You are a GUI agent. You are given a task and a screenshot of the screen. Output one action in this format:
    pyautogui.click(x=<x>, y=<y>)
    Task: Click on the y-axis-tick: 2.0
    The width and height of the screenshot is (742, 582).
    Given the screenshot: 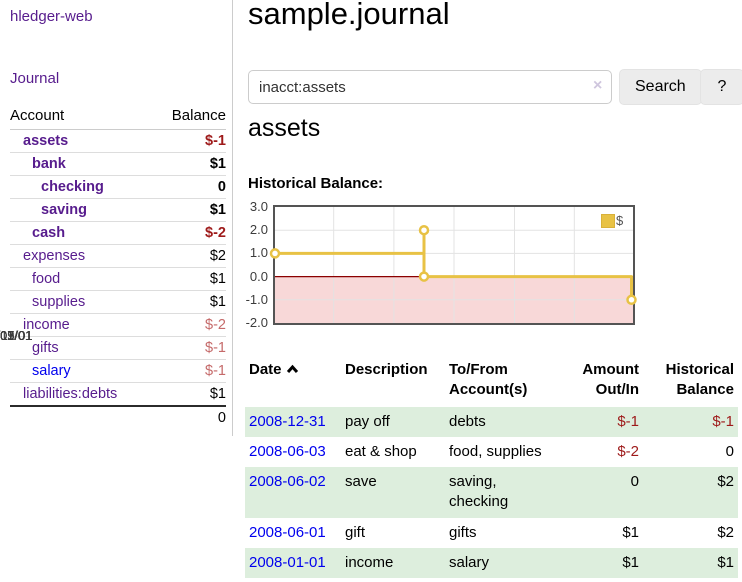 What is the action you would take?
    pyautogui.click(x=258, y=229)
    